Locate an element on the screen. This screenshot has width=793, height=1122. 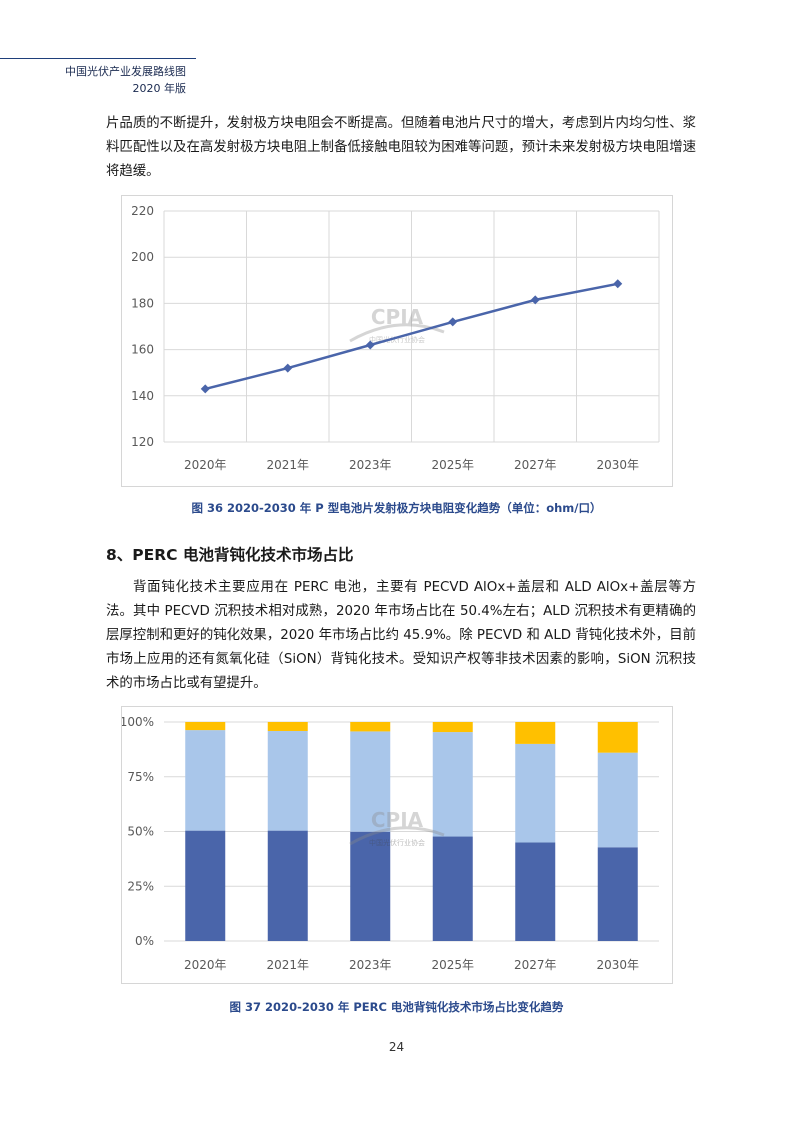
y-tick-label: 180 is located at coordinates (142, 303).